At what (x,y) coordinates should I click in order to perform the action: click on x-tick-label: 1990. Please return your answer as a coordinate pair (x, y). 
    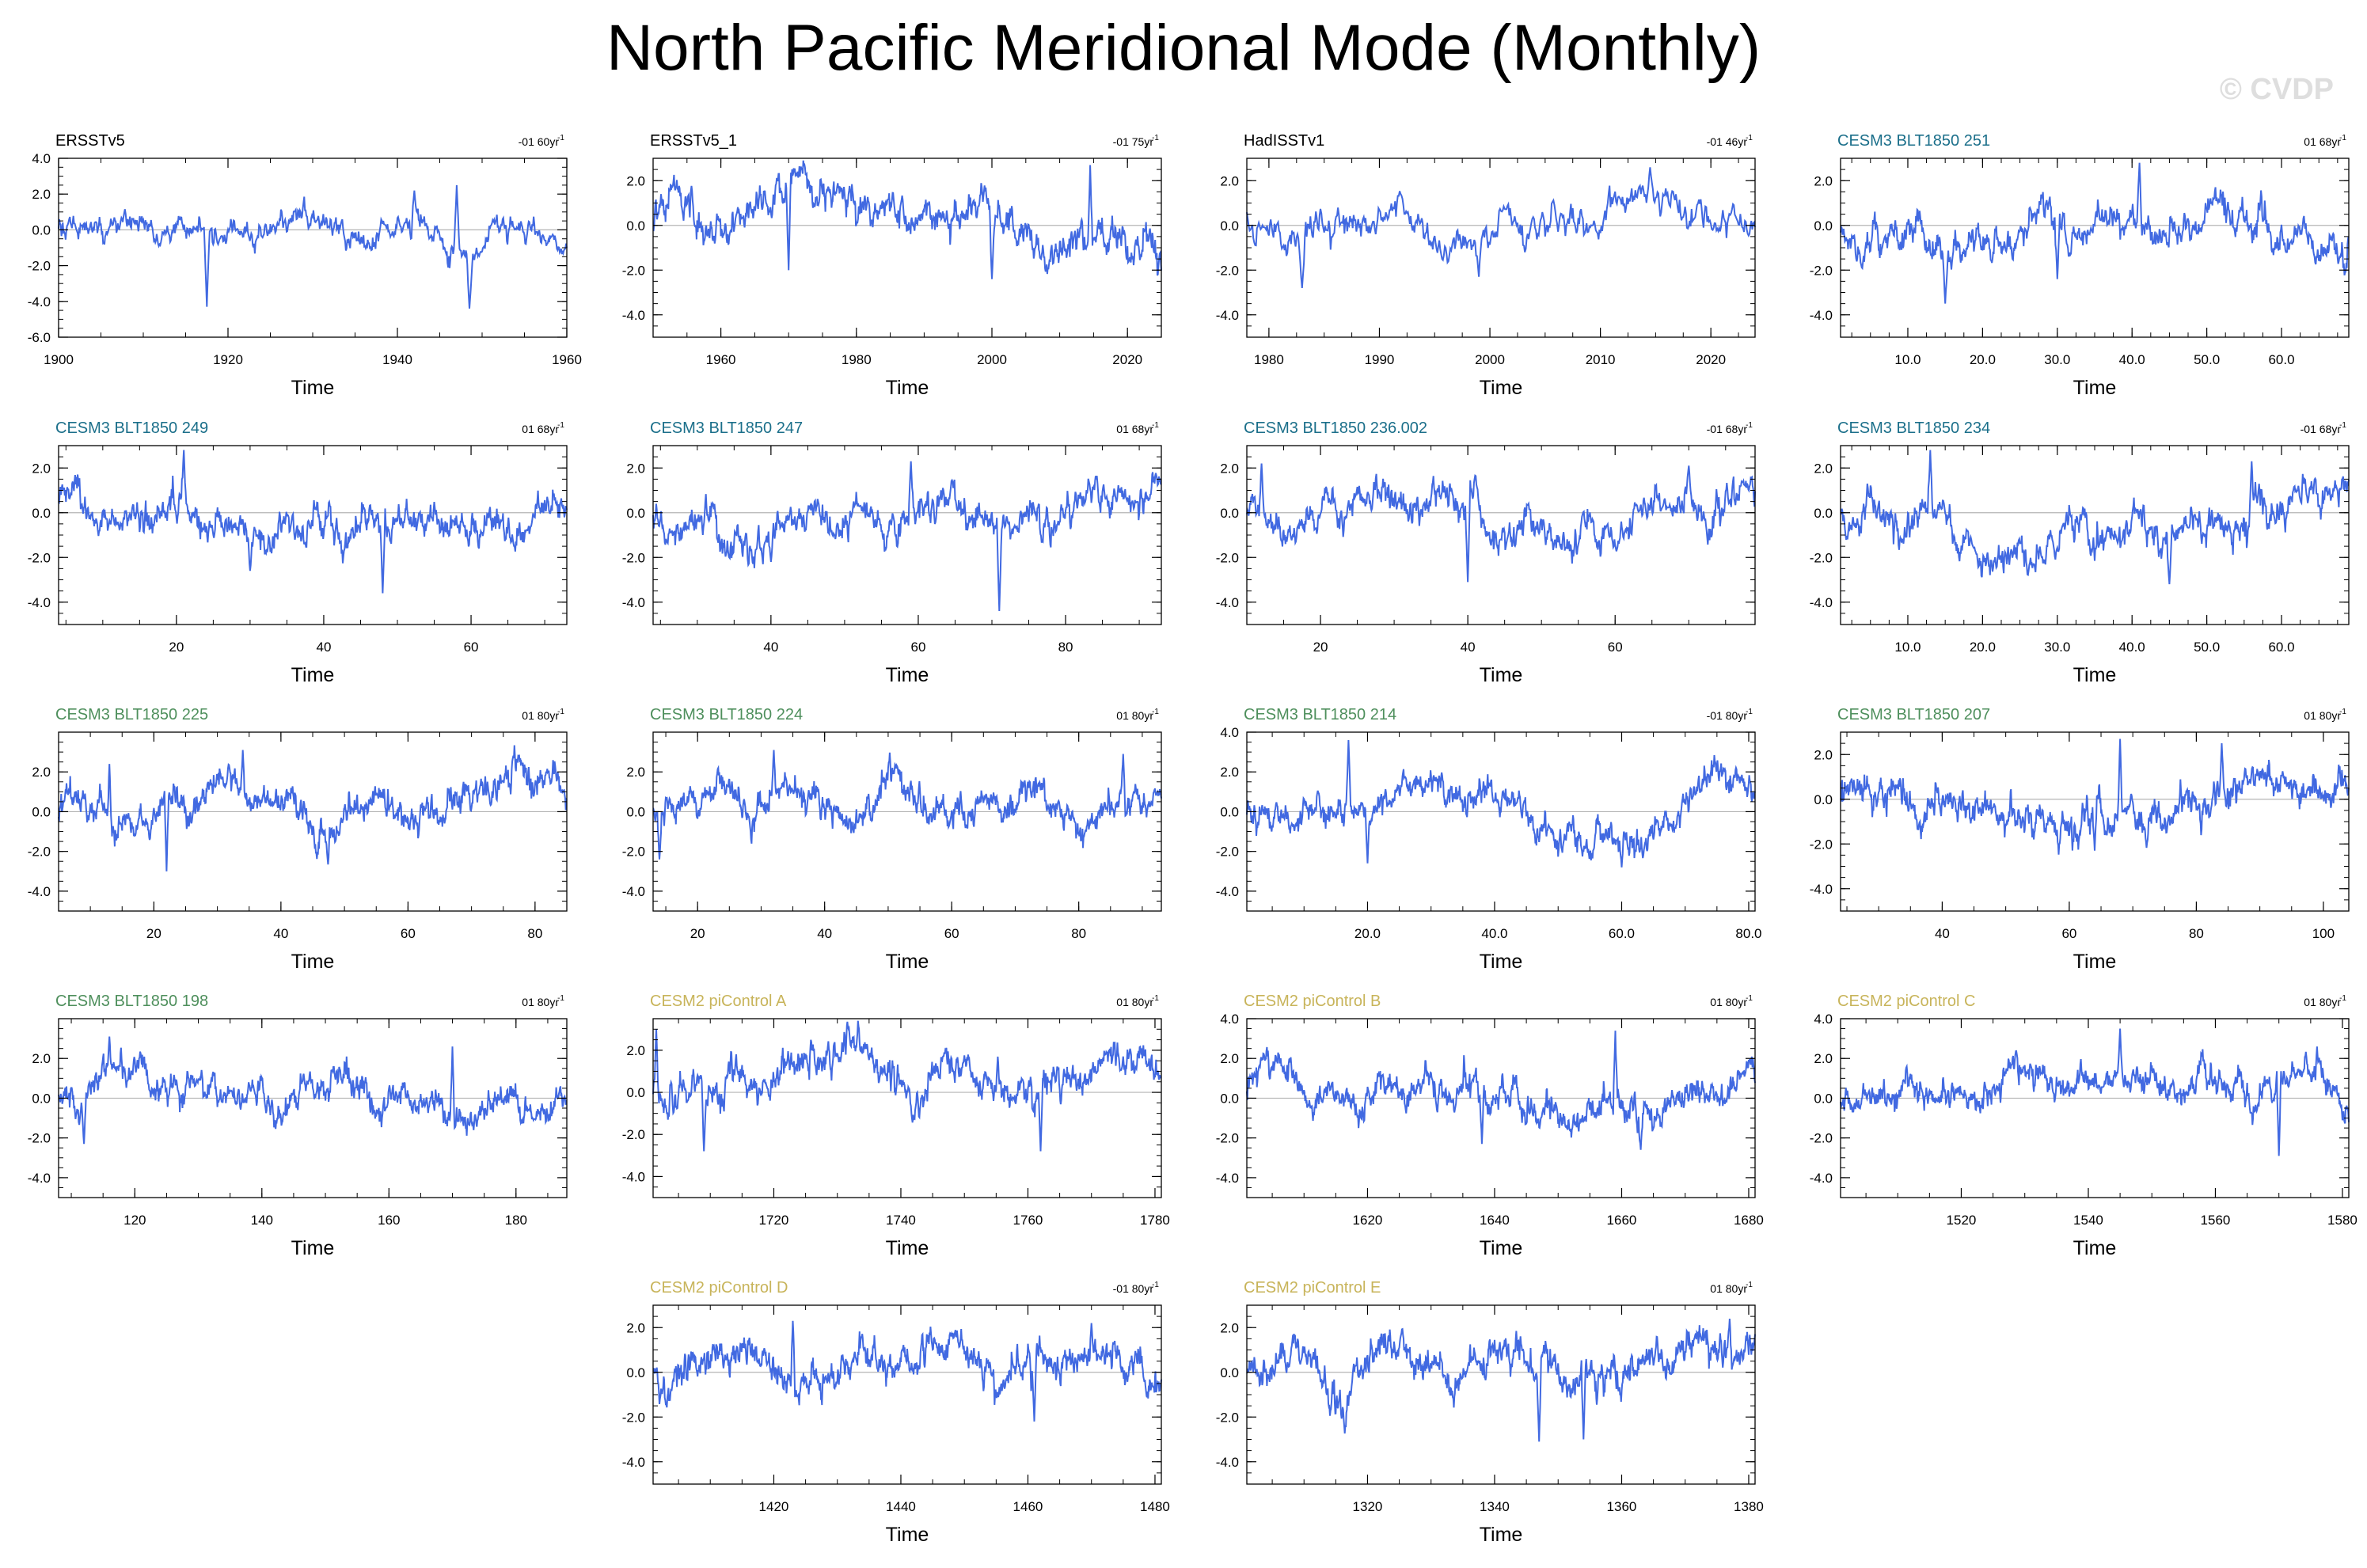
    Looking at the image, I should click on (1380, 359).